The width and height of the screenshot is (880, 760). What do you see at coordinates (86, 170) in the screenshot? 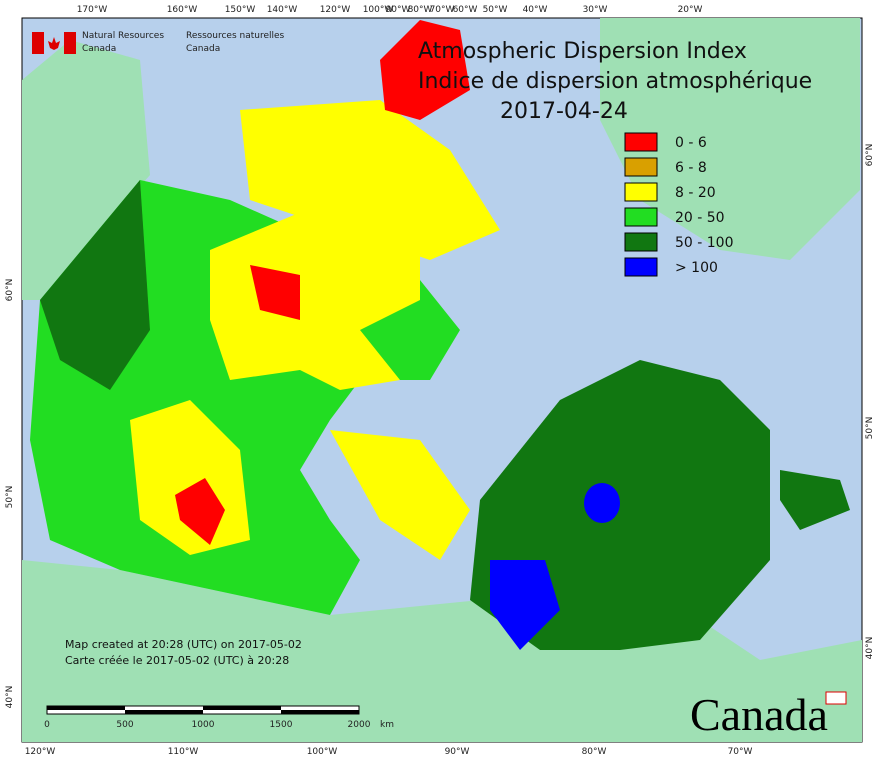
I see `alaska` at bounding box center [86, 170].